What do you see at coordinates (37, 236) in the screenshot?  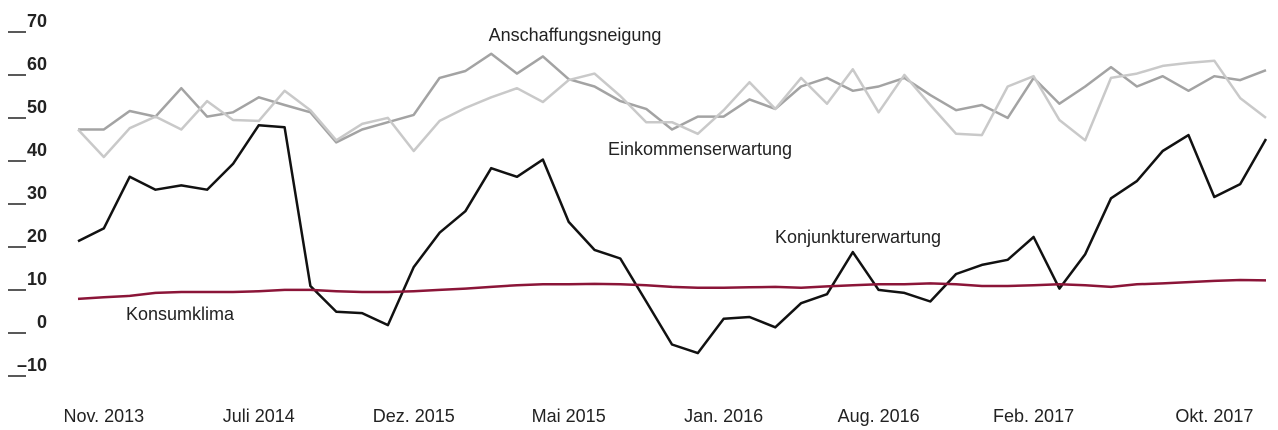 I see `y-tick-label: 20` at bounding box center [37, 236].